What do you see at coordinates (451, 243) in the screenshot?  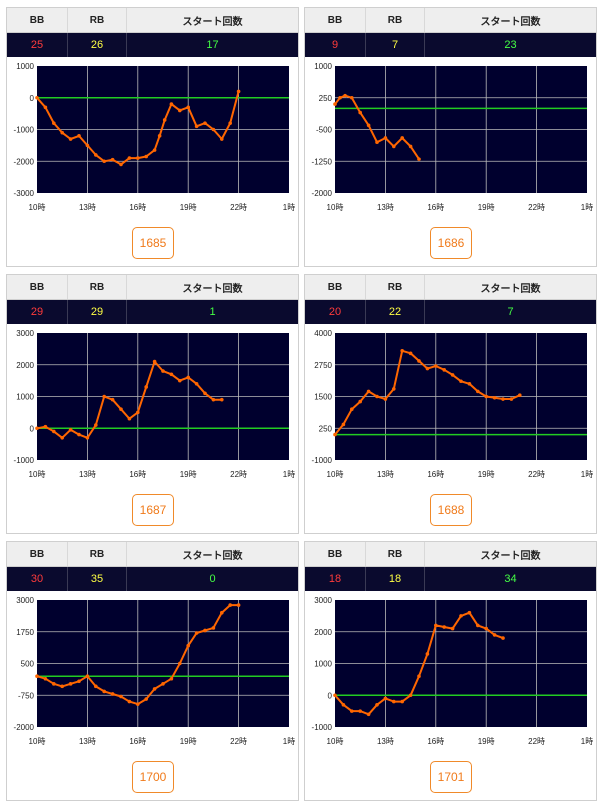 I see `machine-number-button: 1686` at bounding box center [451, 243].